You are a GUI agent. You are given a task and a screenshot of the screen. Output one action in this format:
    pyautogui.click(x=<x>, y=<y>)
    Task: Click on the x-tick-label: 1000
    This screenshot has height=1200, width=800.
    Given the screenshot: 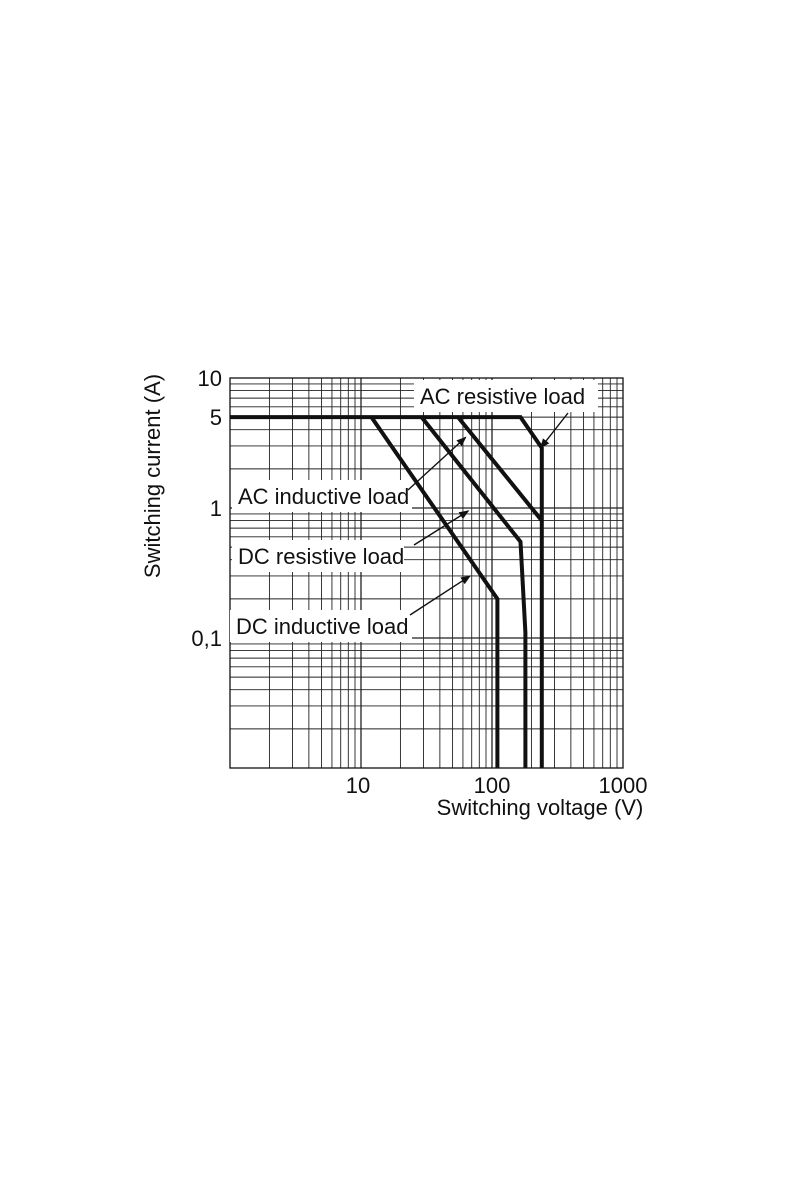 What is the action you would take?
    pyautogui.click(x=623, y=785)
    